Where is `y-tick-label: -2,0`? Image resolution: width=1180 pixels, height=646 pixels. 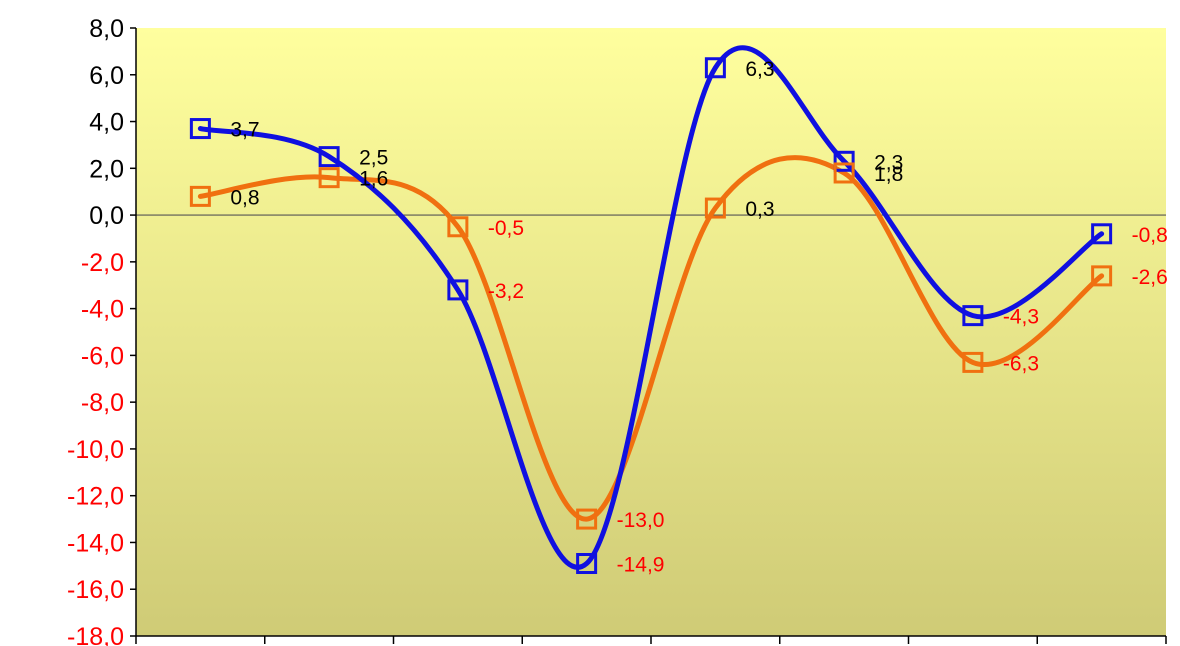 y-tick-label: -2,0 is located at coordinates (102, 263).